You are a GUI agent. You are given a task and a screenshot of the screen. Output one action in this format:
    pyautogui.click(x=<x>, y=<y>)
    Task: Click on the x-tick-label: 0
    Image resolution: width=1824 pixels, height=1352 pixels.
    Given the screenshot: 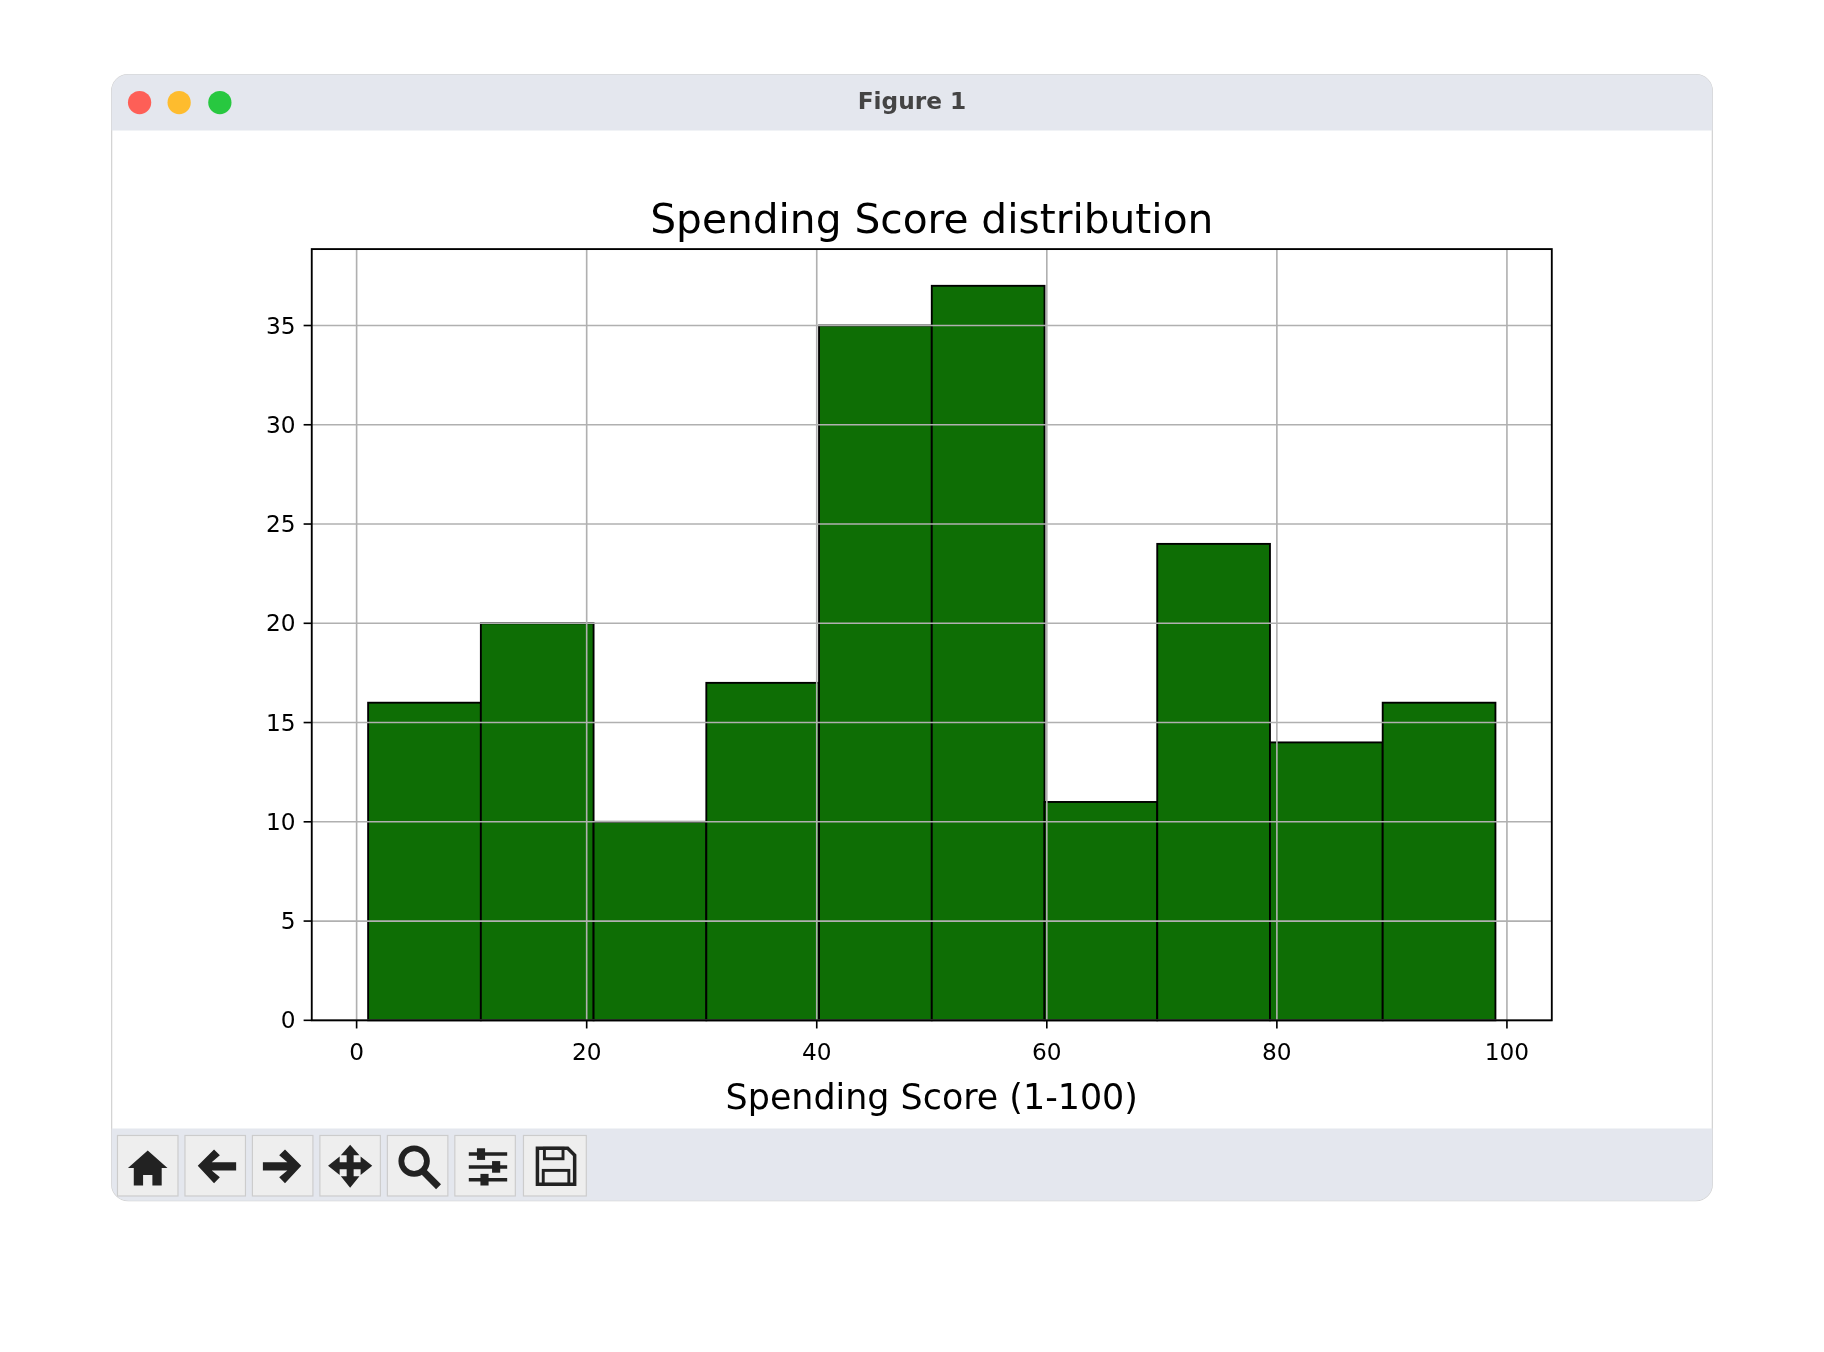 What is the action you would take?
    pyautogui.click(x=357, y=1051)
    